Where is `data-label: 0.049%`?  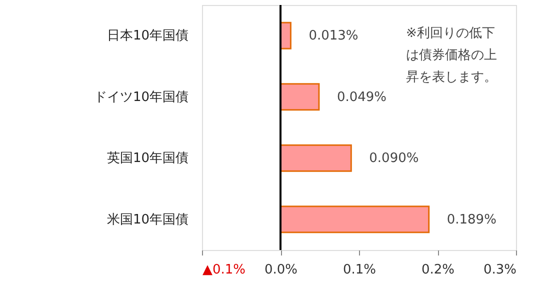
data-label: 0.049% is located at coordinates (361, 97).